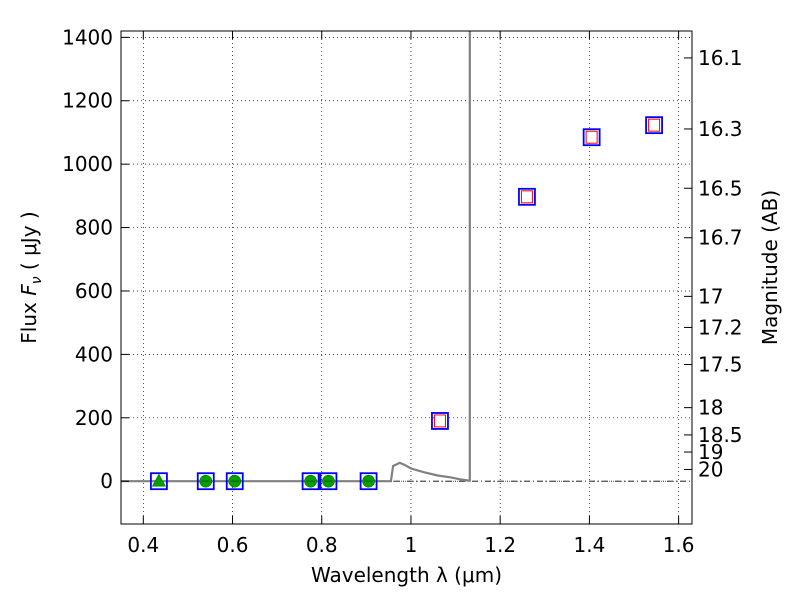 The height and width of the screenshot is (600, 800). Describe the element at coordinates (29, 243) in the screenshot. I see `y-axis-label-unit: ( μJy )` at that location.